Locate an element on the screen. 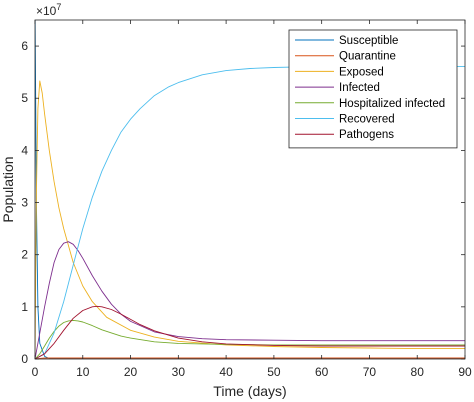 This screenshot has height=402, width=474. legend-box is located at coordinates (373, 89).